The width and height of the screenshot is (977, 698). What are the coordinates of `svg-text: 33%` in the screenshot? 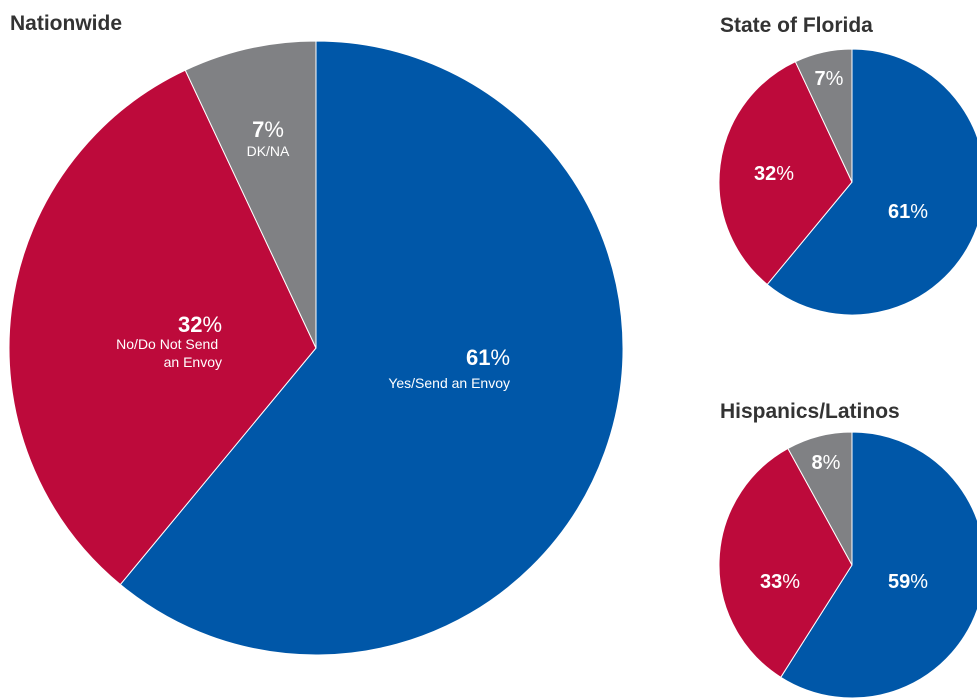 It's located at (780, 582).